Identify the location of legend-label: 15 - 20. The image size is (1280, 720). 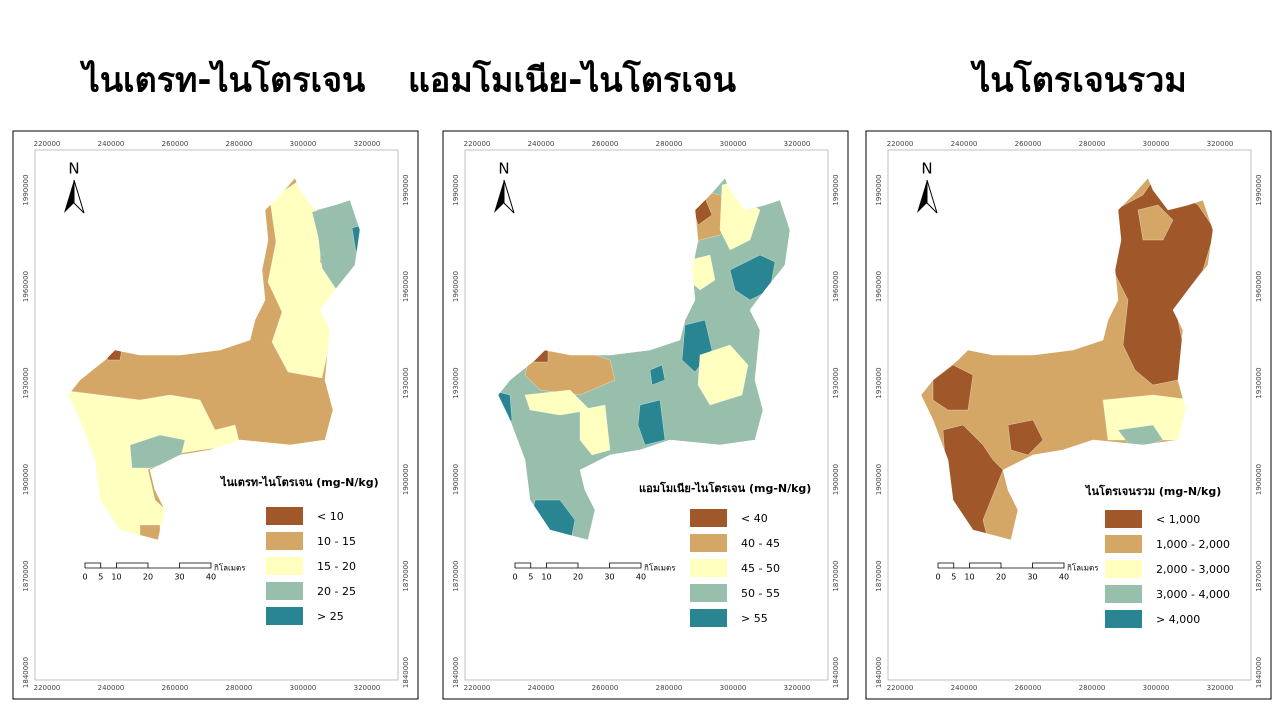
(336, 566).